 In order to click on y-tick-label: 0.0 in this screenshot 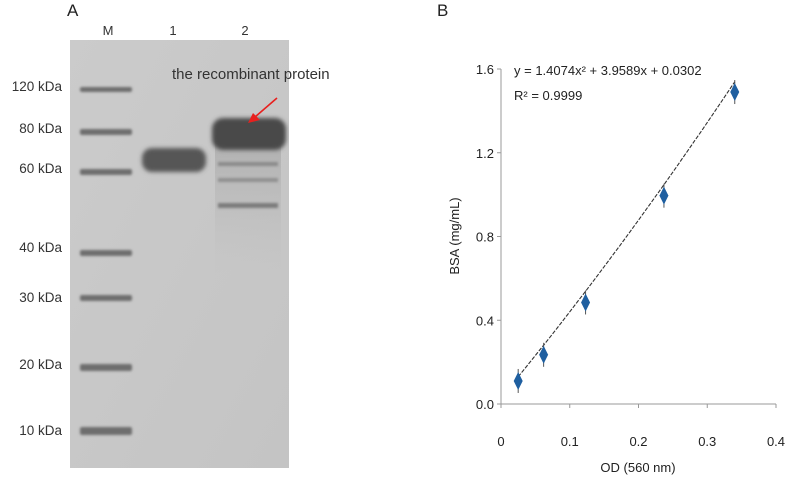, I will do `click(485, 404)`.